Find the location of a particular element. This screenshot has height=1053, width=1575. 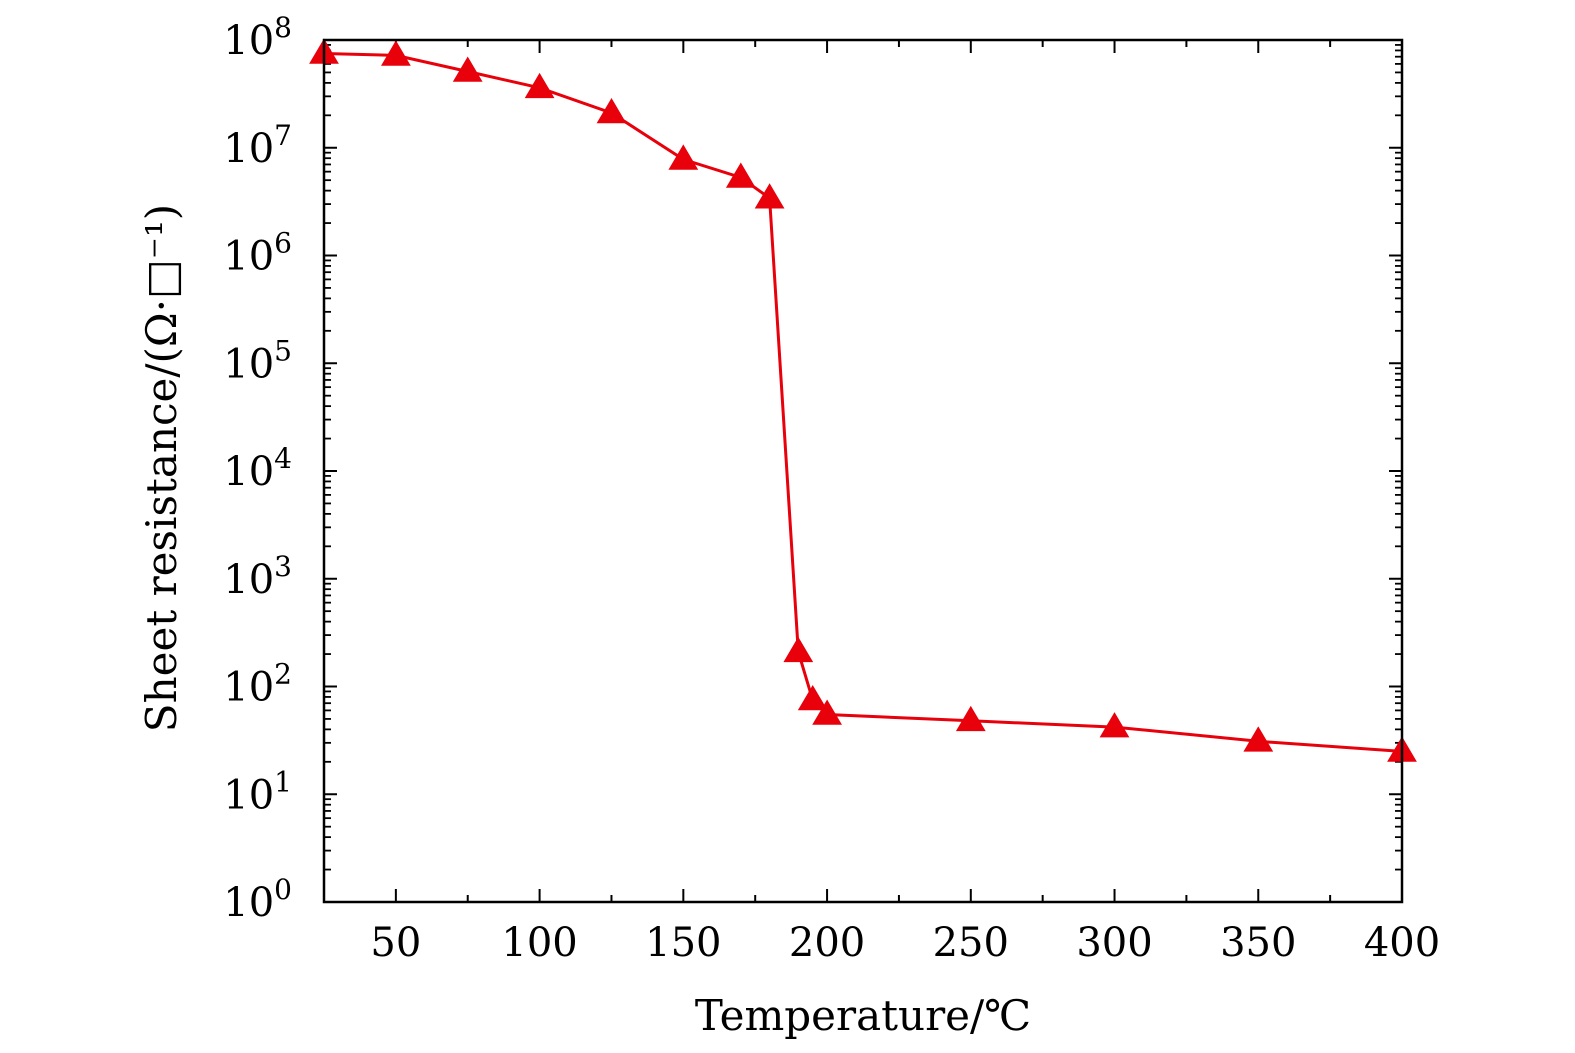

x-tick-label: 200 is located at coordinates (827, 943).